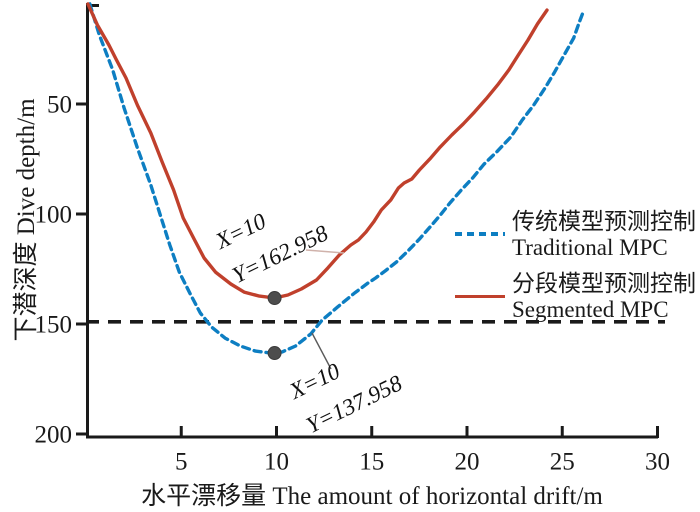 Image resolution: width=700 pixels, height=512 pixels. Describe the element at coordinates (590, 247) in the screenshot. I see `legend-label-en: Traditional MPC` at that location.